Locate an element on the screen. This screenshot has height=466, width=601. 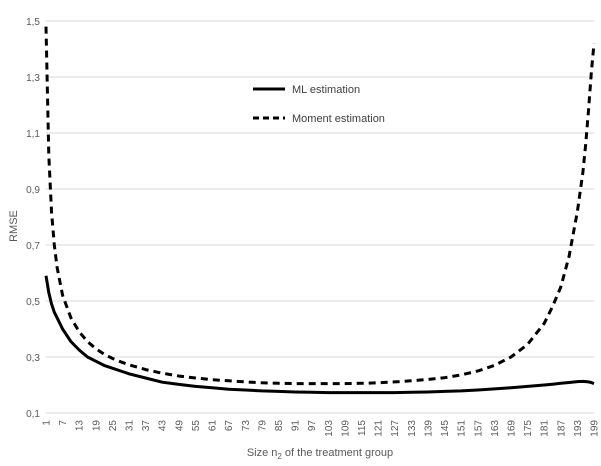
x-tick-label: 73 is located at coordinates (246, 426).